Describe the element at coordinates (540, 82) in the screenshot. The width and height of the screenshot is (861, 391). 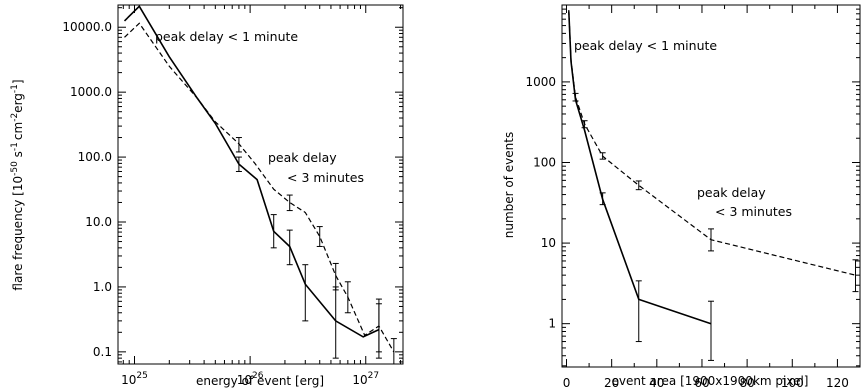
I see `y-tick-label: 1000` at that location.